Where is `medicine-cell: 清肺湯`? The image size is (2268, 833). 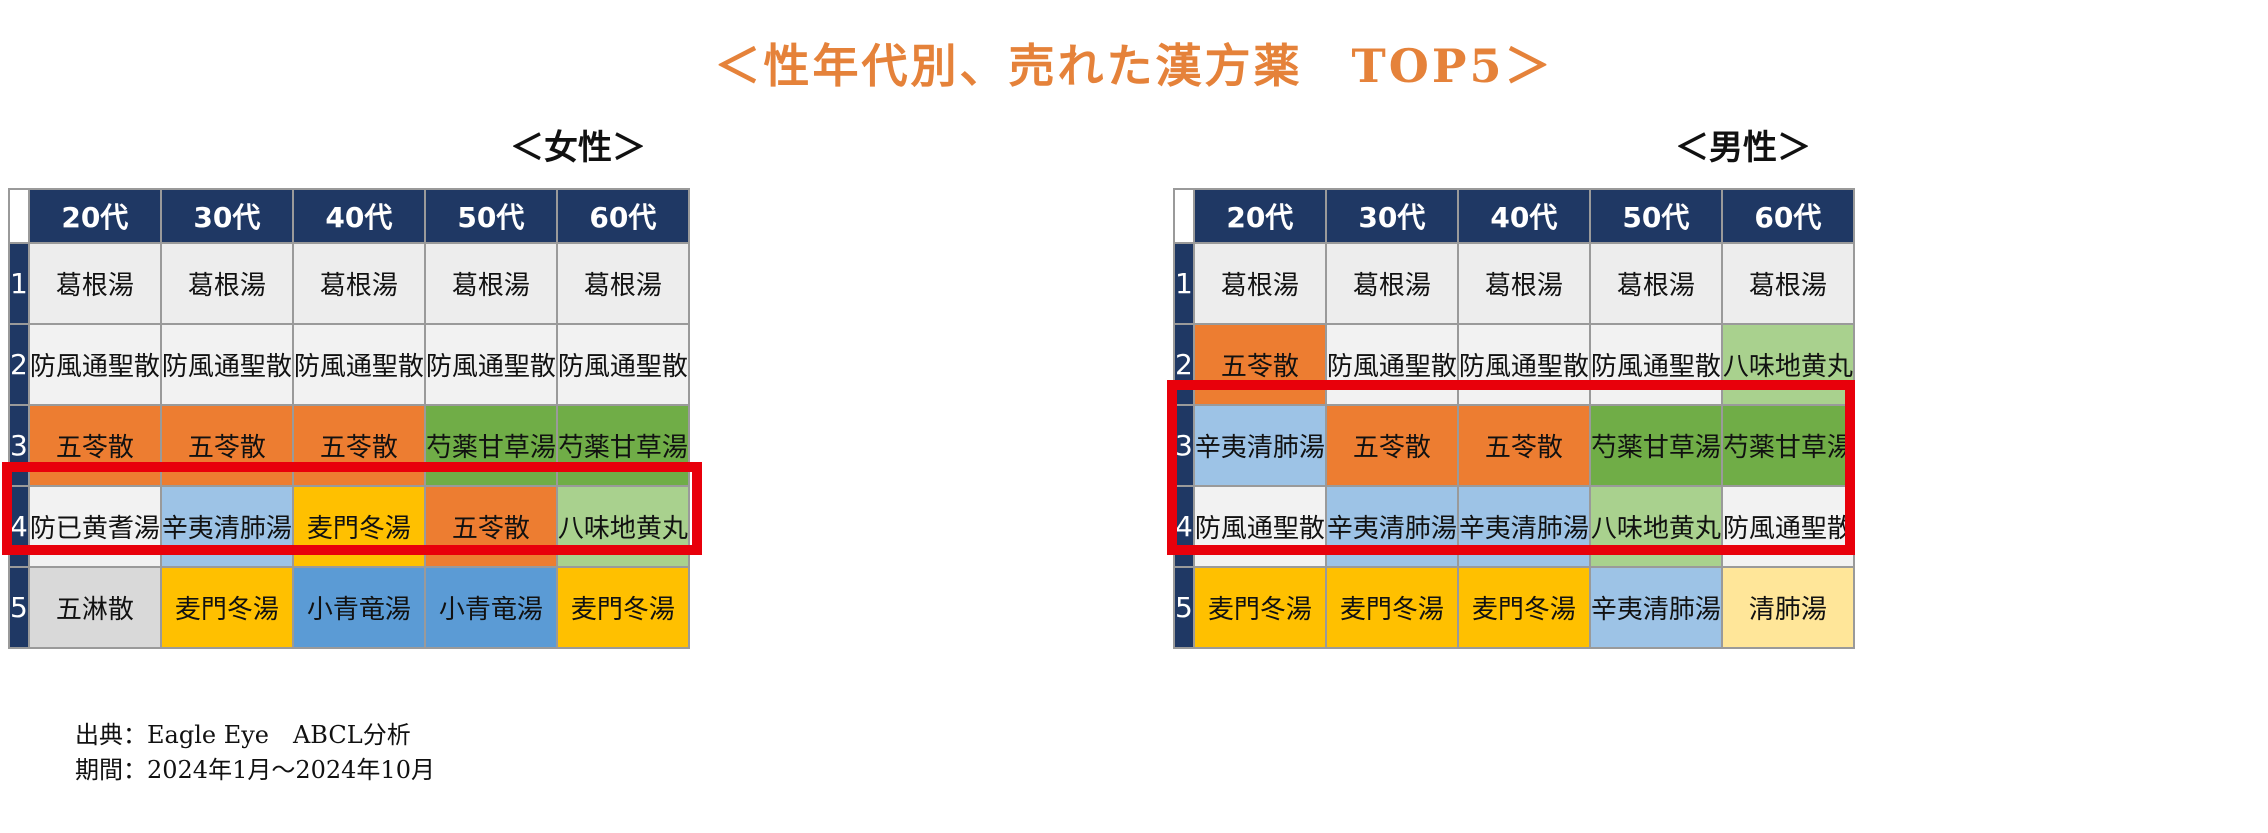 medicine-cell: 清肺湯 is located at coordinates (1787, 607).